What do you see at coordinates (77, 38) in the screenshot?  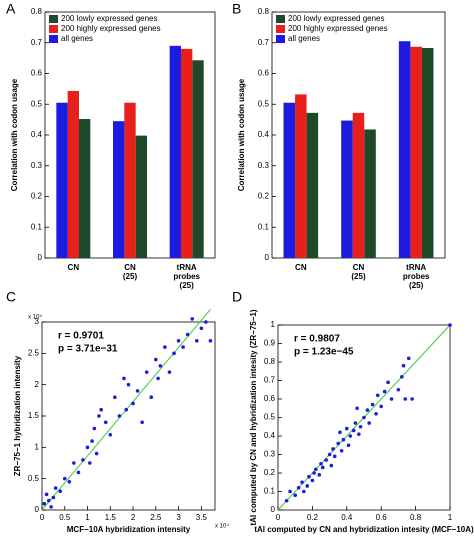 I see `legend-label: all genes` at bounding box center [77, 38].